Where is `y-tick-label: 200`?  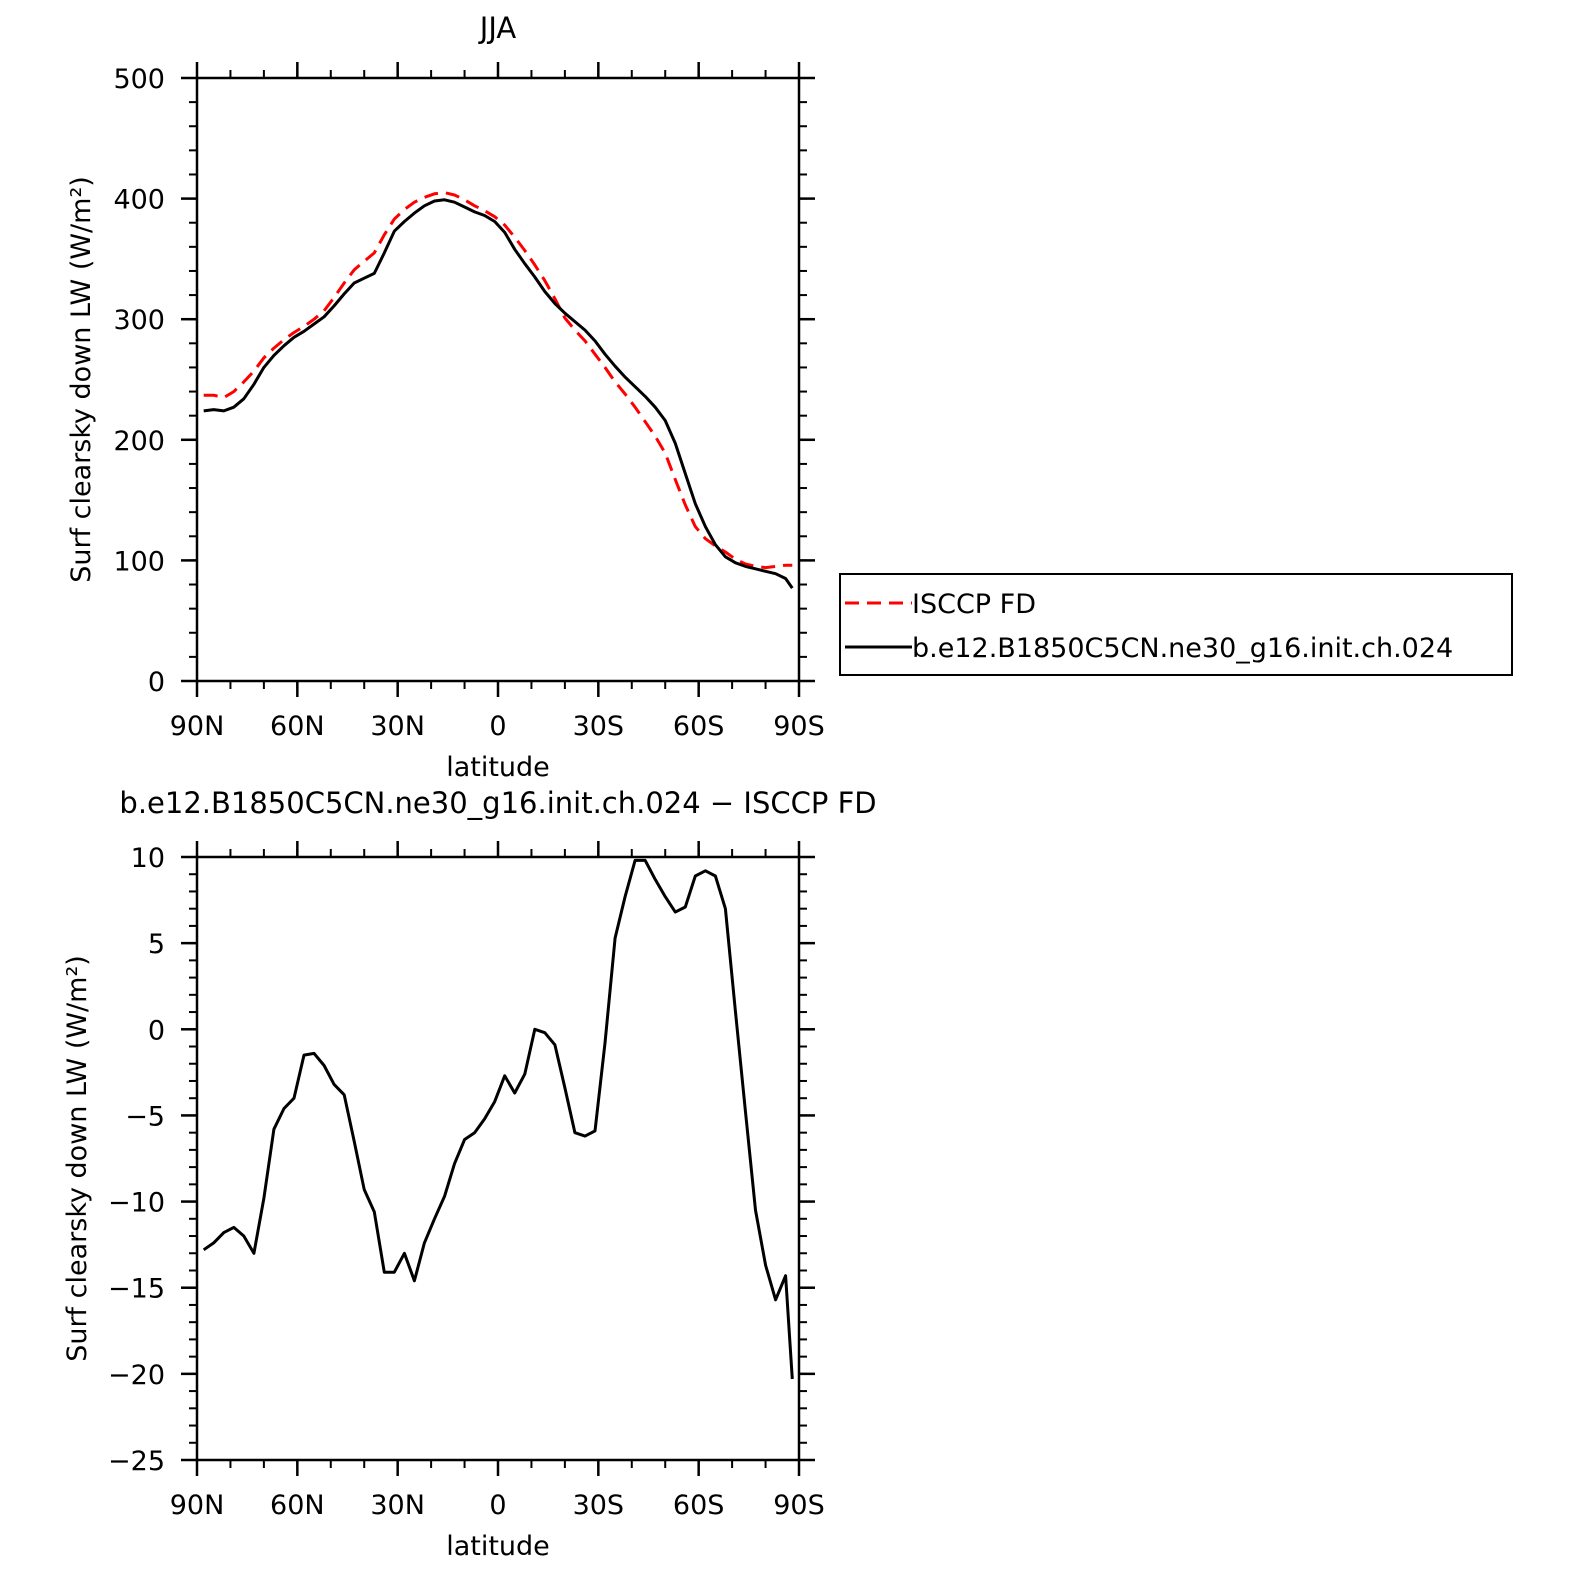
y-tick-label: 200 is located at coordinates (139, 441).